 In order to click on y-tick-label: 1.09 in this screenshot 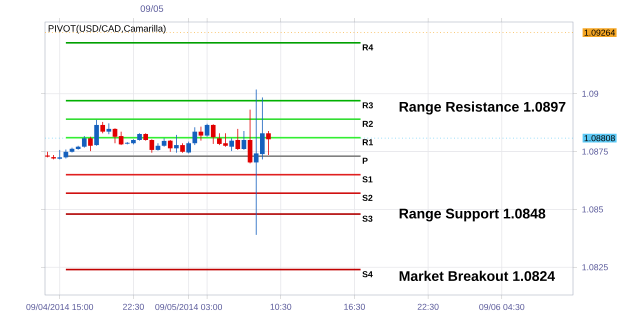, I will do `click(590, 93)`.